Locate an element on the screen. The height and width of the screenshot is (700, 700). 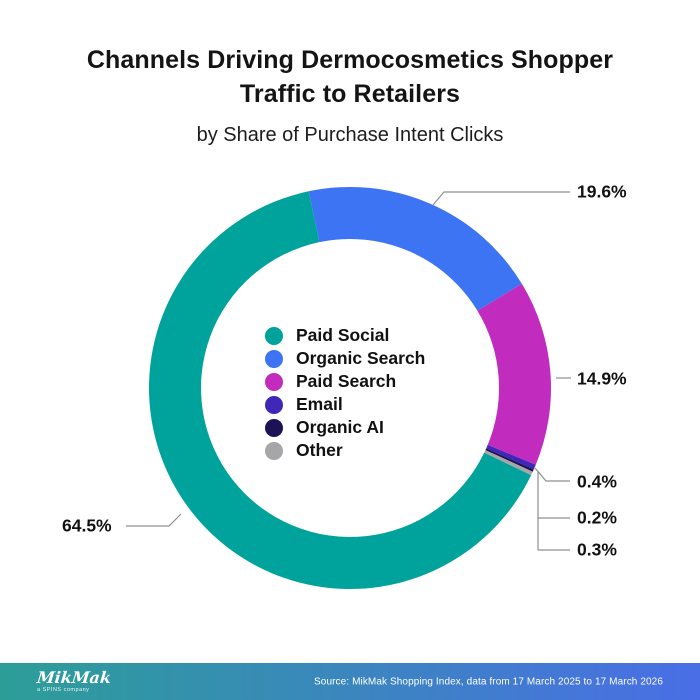
donut-segment-organic-ai is located at coordinates (509, 460).